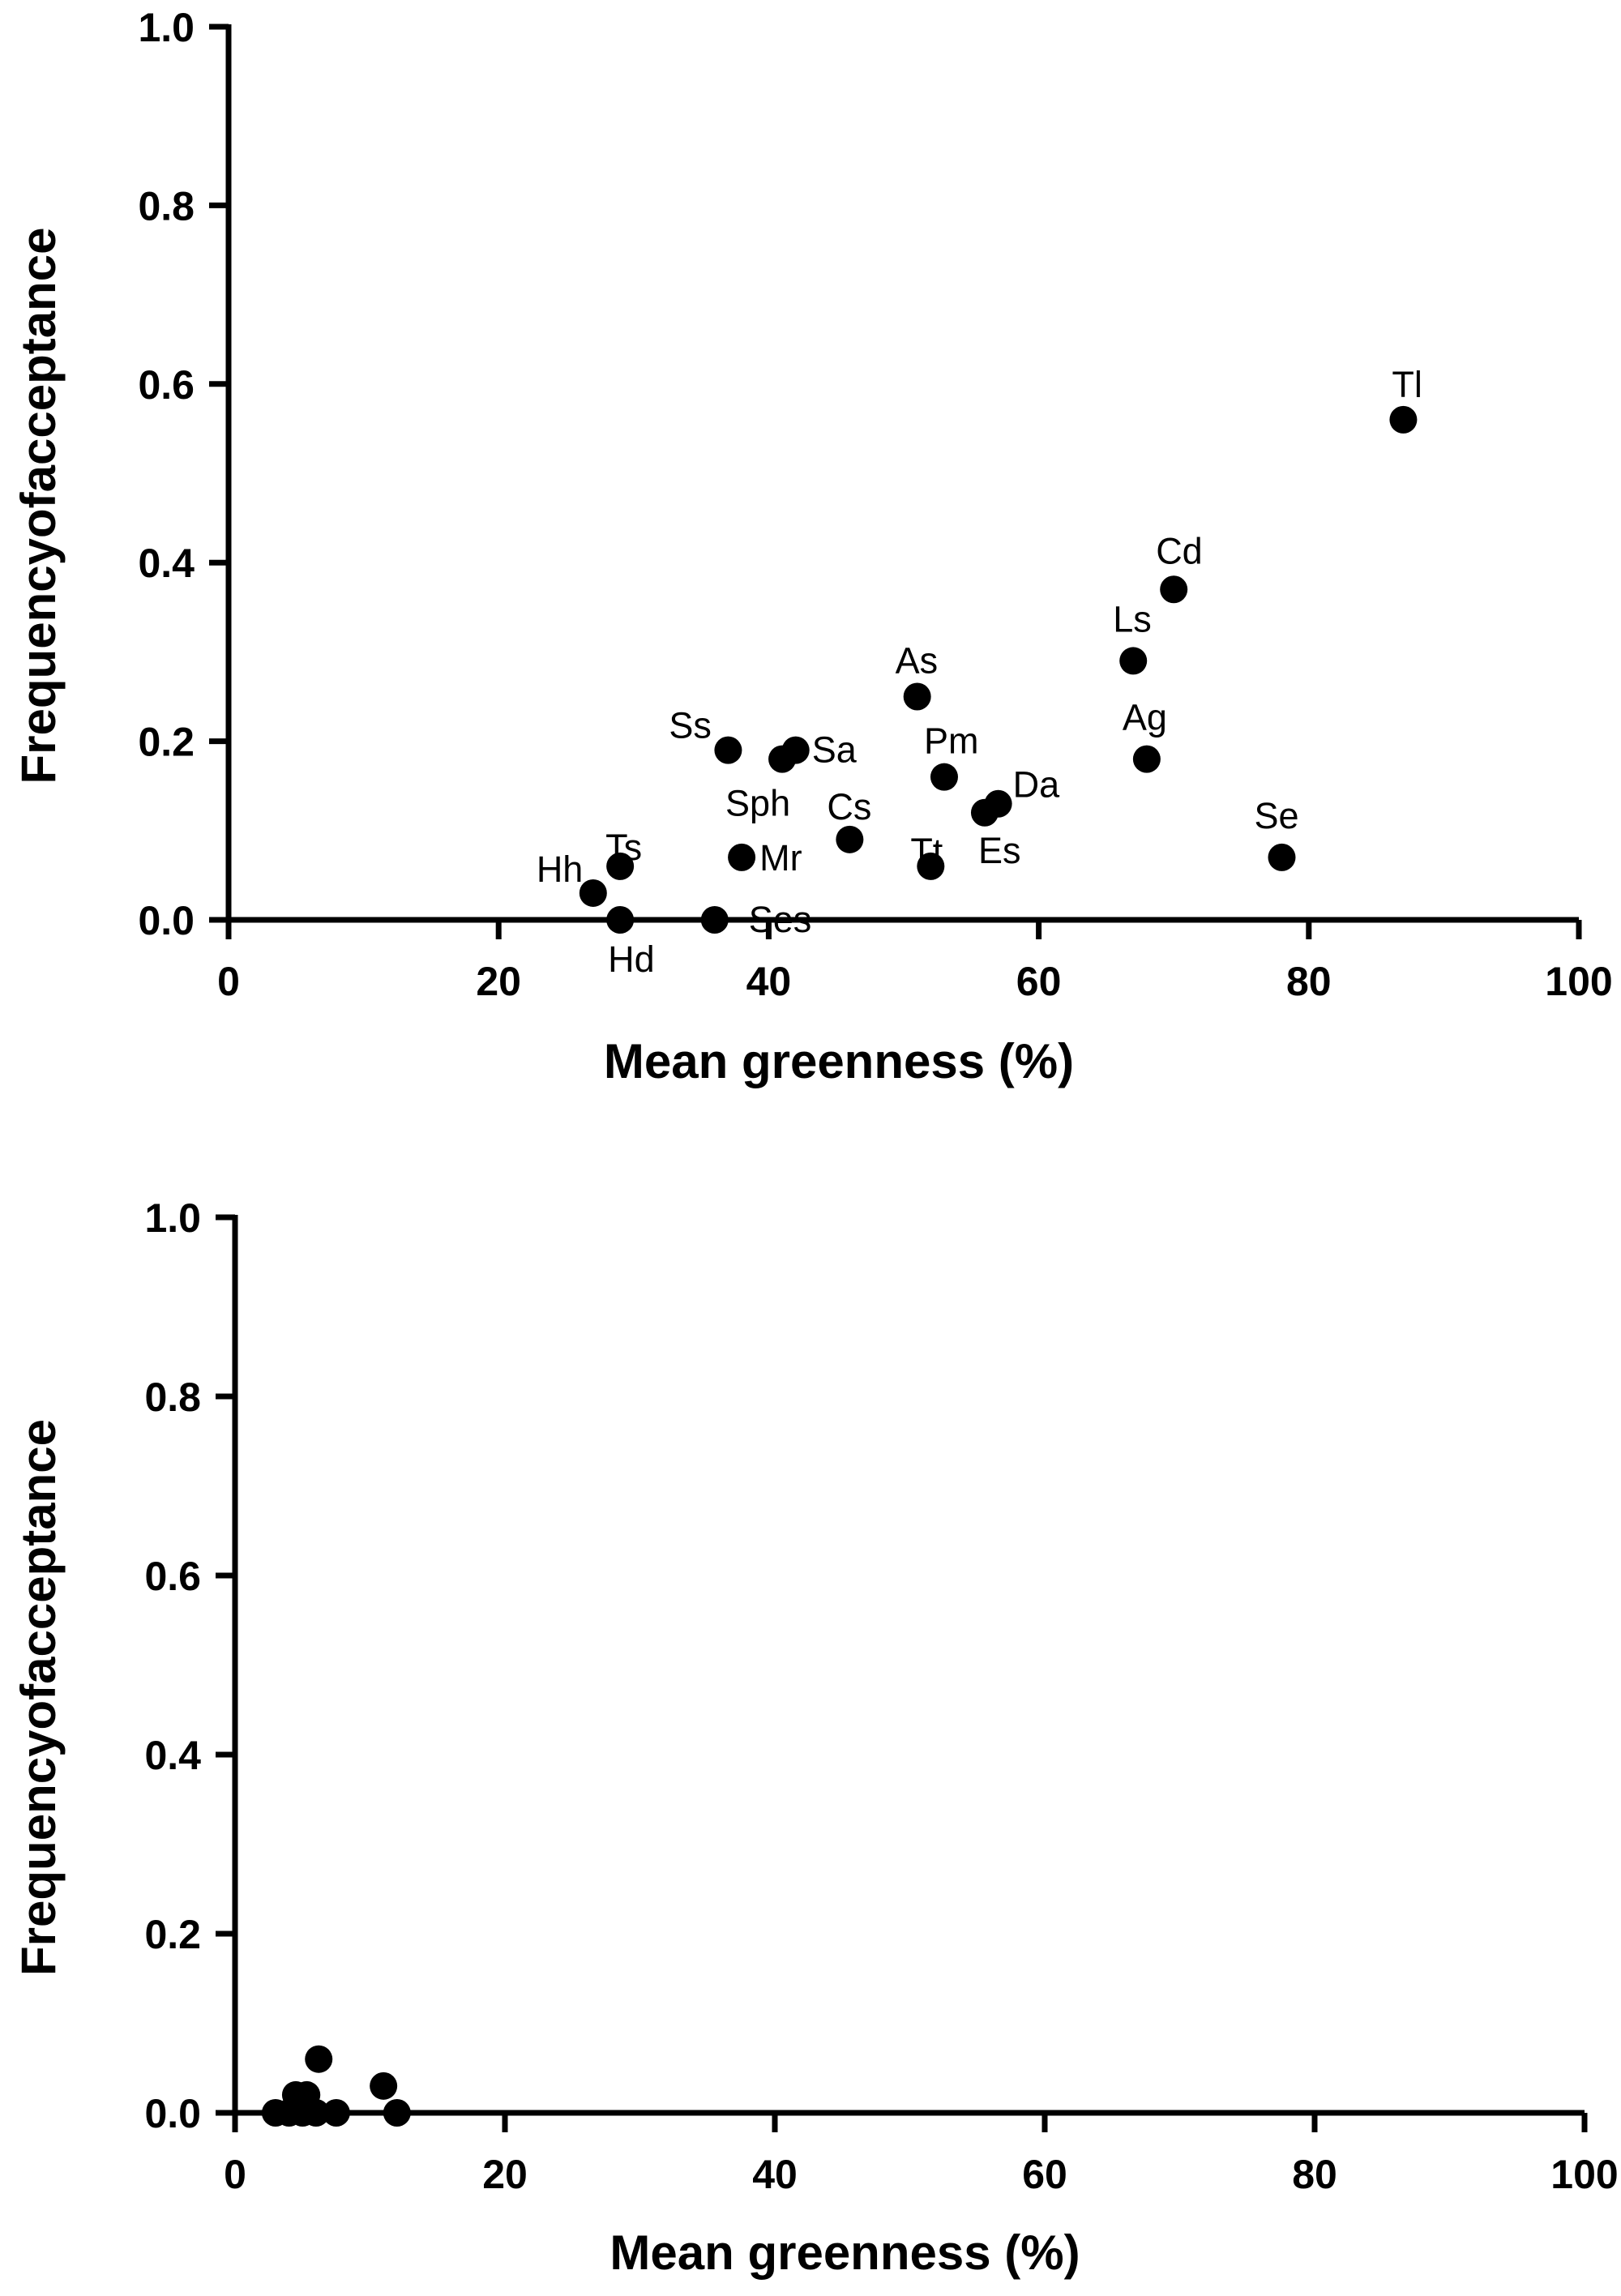 The height and width of the screenshot is (2296, 1621). I want to click on point-label: As, so click(917, 661).